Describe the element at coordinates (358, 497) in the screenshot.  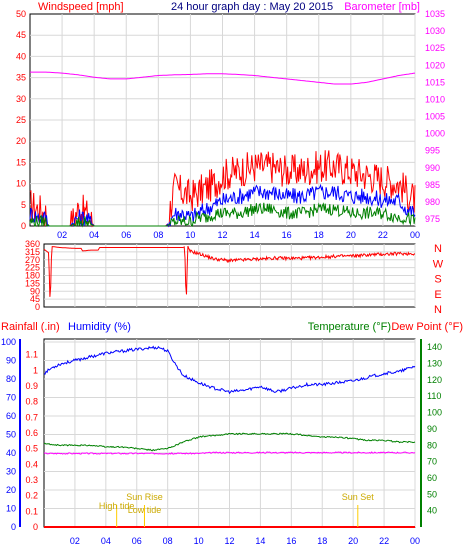
I see `annotation-label: Sun Set` at that location.